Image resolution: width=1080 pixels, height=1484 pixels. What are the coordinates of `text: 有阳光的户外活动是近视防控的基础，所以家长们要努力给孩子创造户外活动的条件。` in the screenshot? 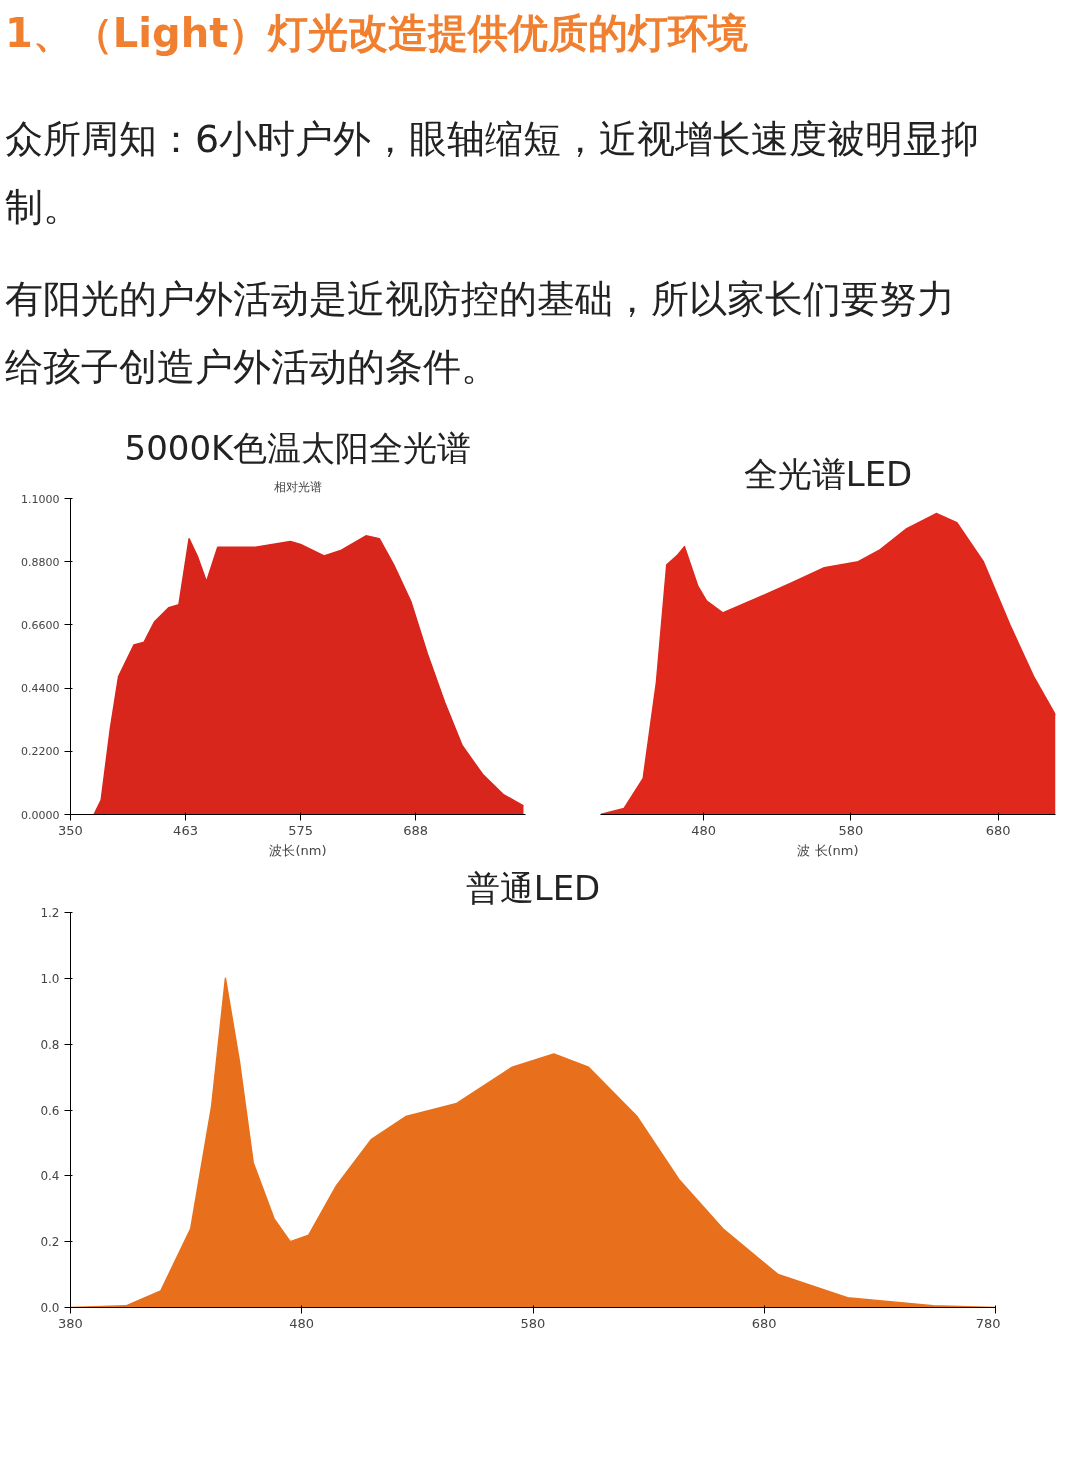 It's located at (480, 333).